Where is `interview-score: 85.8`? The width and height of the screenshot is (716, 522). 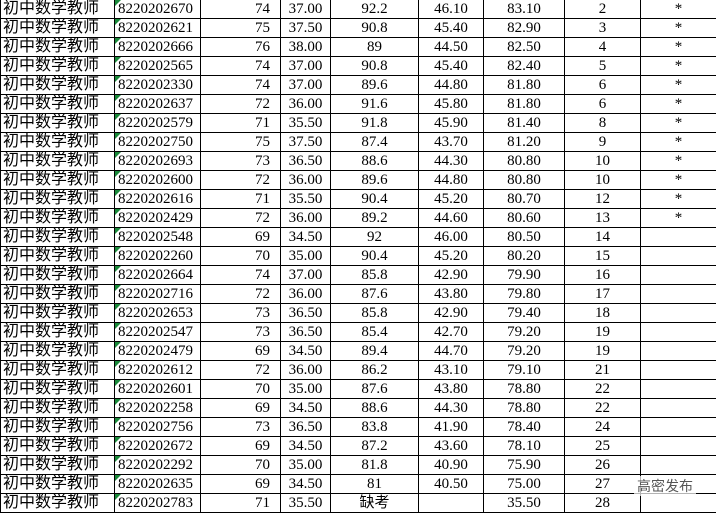 interview-score: 85.8 is located at coordinates (374, 313).